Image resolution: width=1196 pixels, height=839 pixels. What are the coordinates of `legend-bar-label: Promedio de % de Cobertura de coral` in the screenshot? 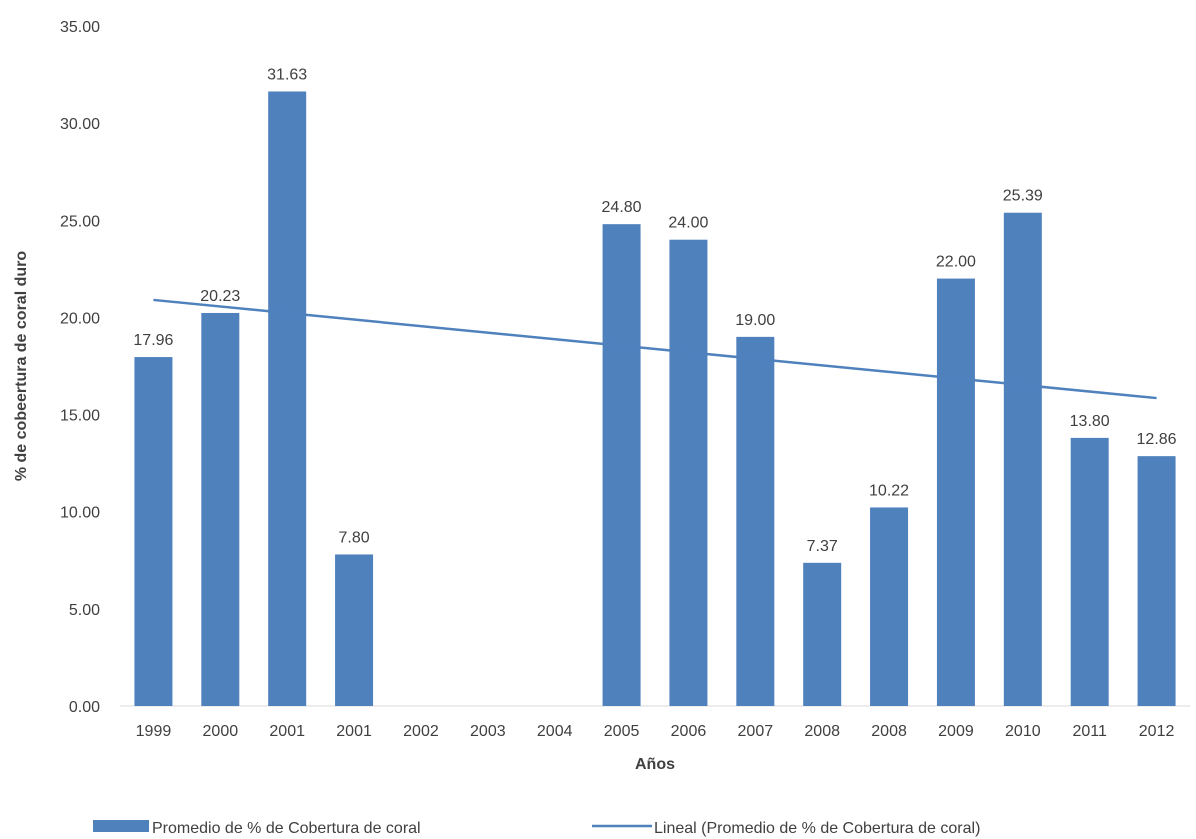 It's located at (286, 828).